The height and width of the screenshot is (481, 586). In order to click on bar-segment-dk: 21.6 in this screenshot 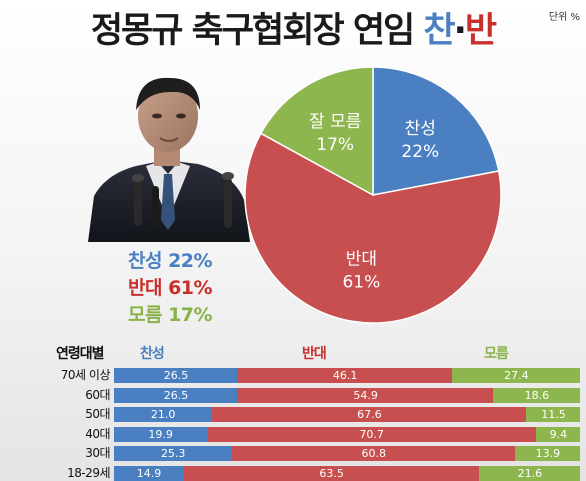, I will do `click(530, 473)`.